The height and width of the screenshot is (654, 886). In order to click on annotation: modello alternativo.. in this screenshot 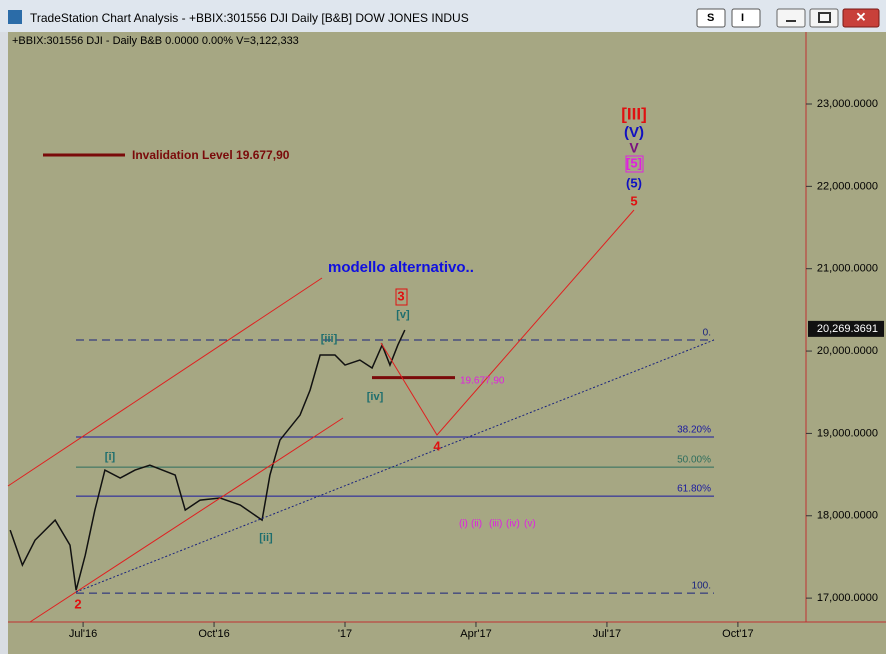, I will do `click(401, 267)`.